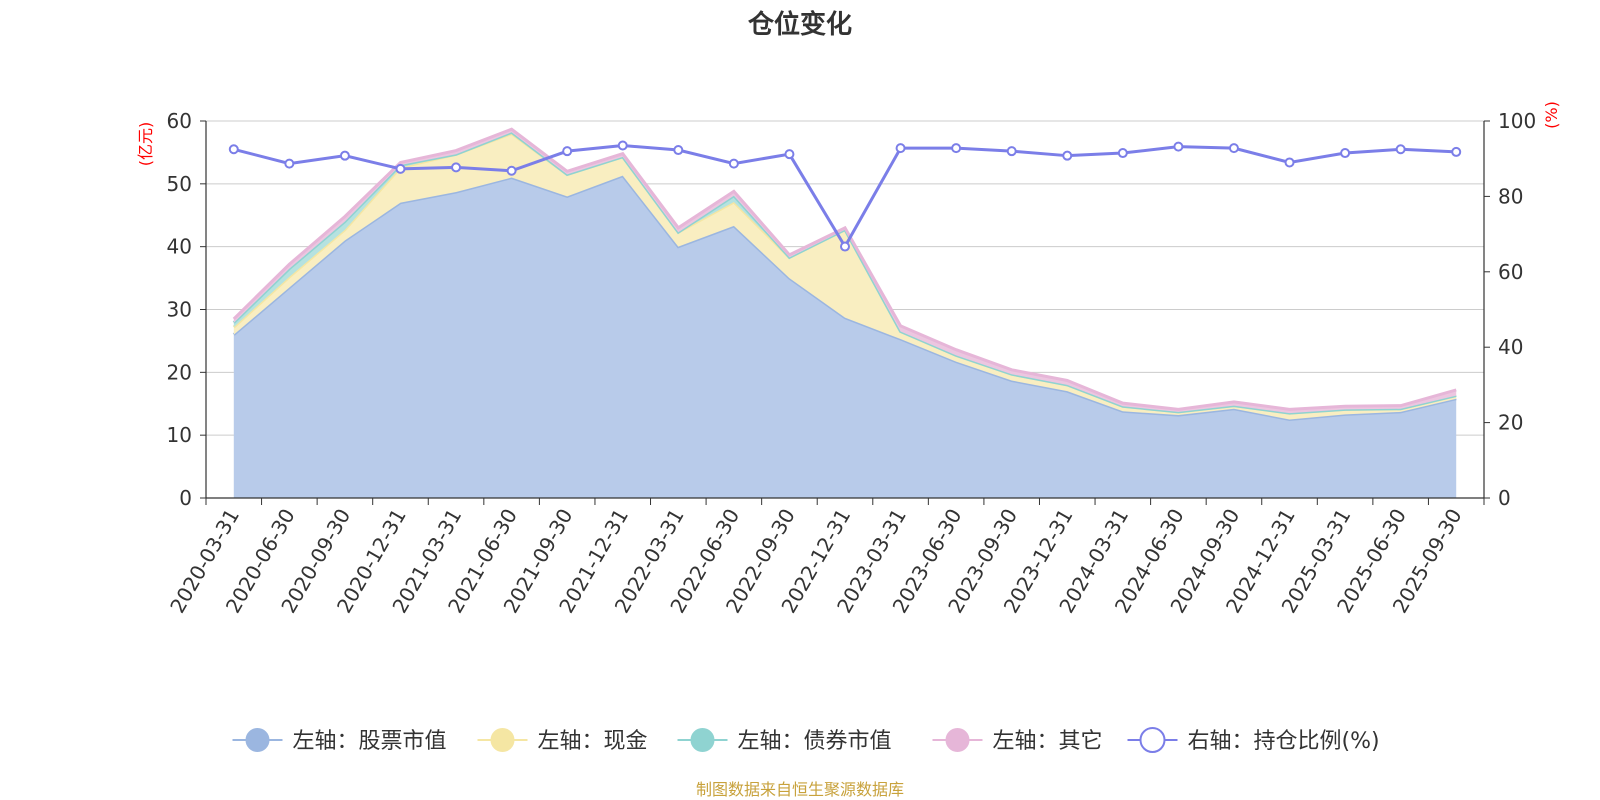 The width and height of the screenshot is (1600, 800). I want to click on legend-item: 左轴：其它, so click(1017, 741).